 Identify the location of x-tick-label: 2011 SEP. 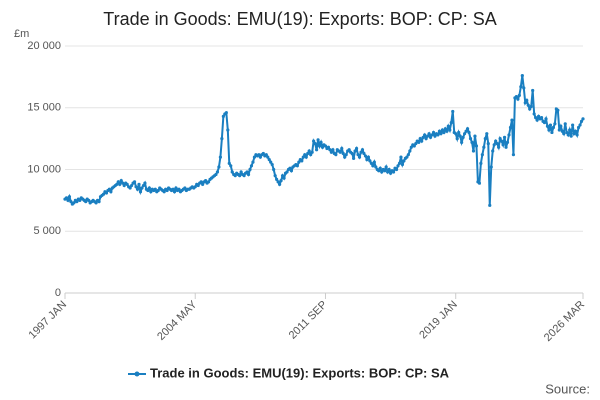
(308, 320).